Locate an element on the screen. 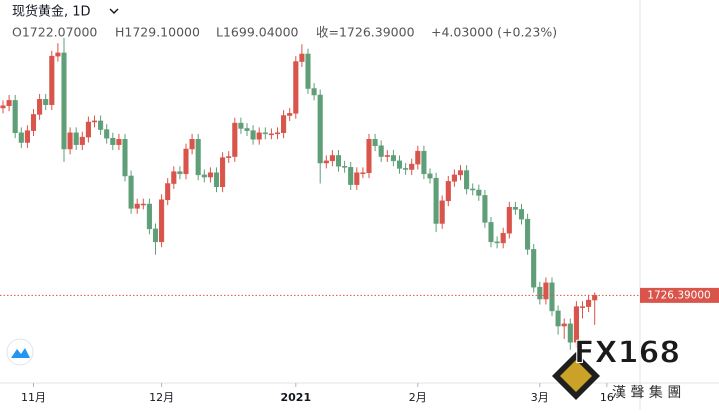 The height and width of the screenshot is (414, 719). x-tick-label: 12月 is located at coordinates (161, 397).